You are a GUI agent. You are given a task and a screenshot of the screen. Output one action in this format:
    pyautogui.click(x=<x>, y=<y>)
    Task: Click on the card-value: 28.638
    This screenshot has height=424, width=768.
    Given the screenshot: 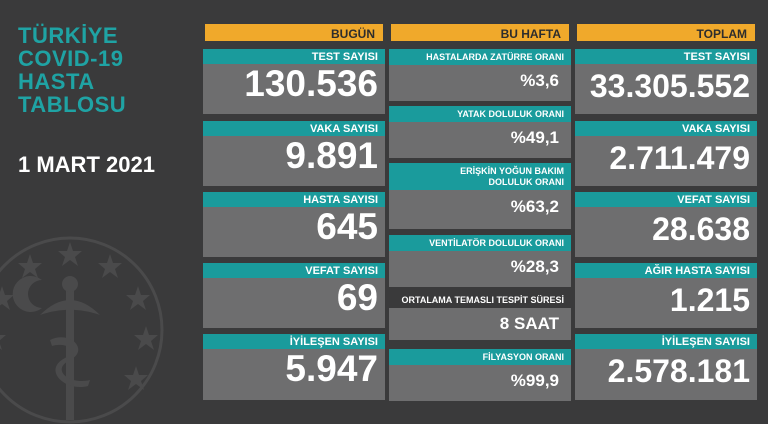 What is the action you would take?
    pyautogui.click(x=701, y=229)
    